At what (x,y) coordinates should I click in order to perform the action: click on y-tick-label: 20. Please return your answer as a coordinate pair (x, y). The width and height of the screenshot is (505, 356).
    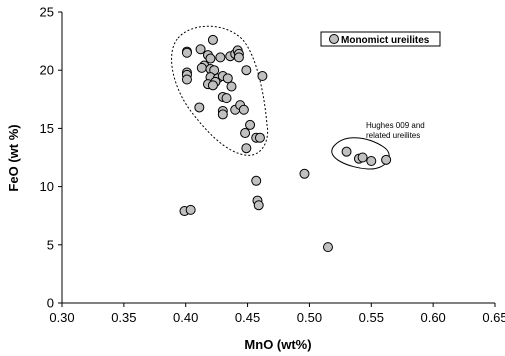
    Looking at the image, I should click on (47, 70).